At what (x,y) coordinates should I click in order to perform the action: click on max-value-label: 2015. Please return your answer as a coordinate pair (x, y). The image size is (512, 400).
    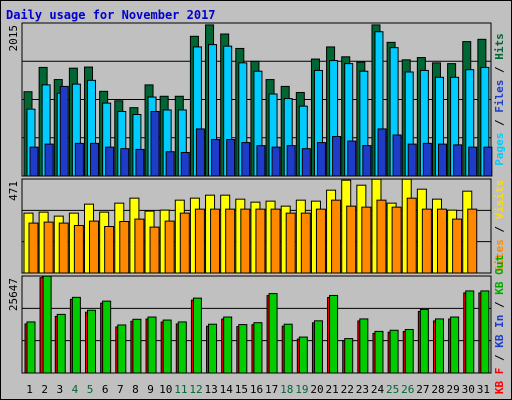
    Looking at the image, I should click on (13, 38).